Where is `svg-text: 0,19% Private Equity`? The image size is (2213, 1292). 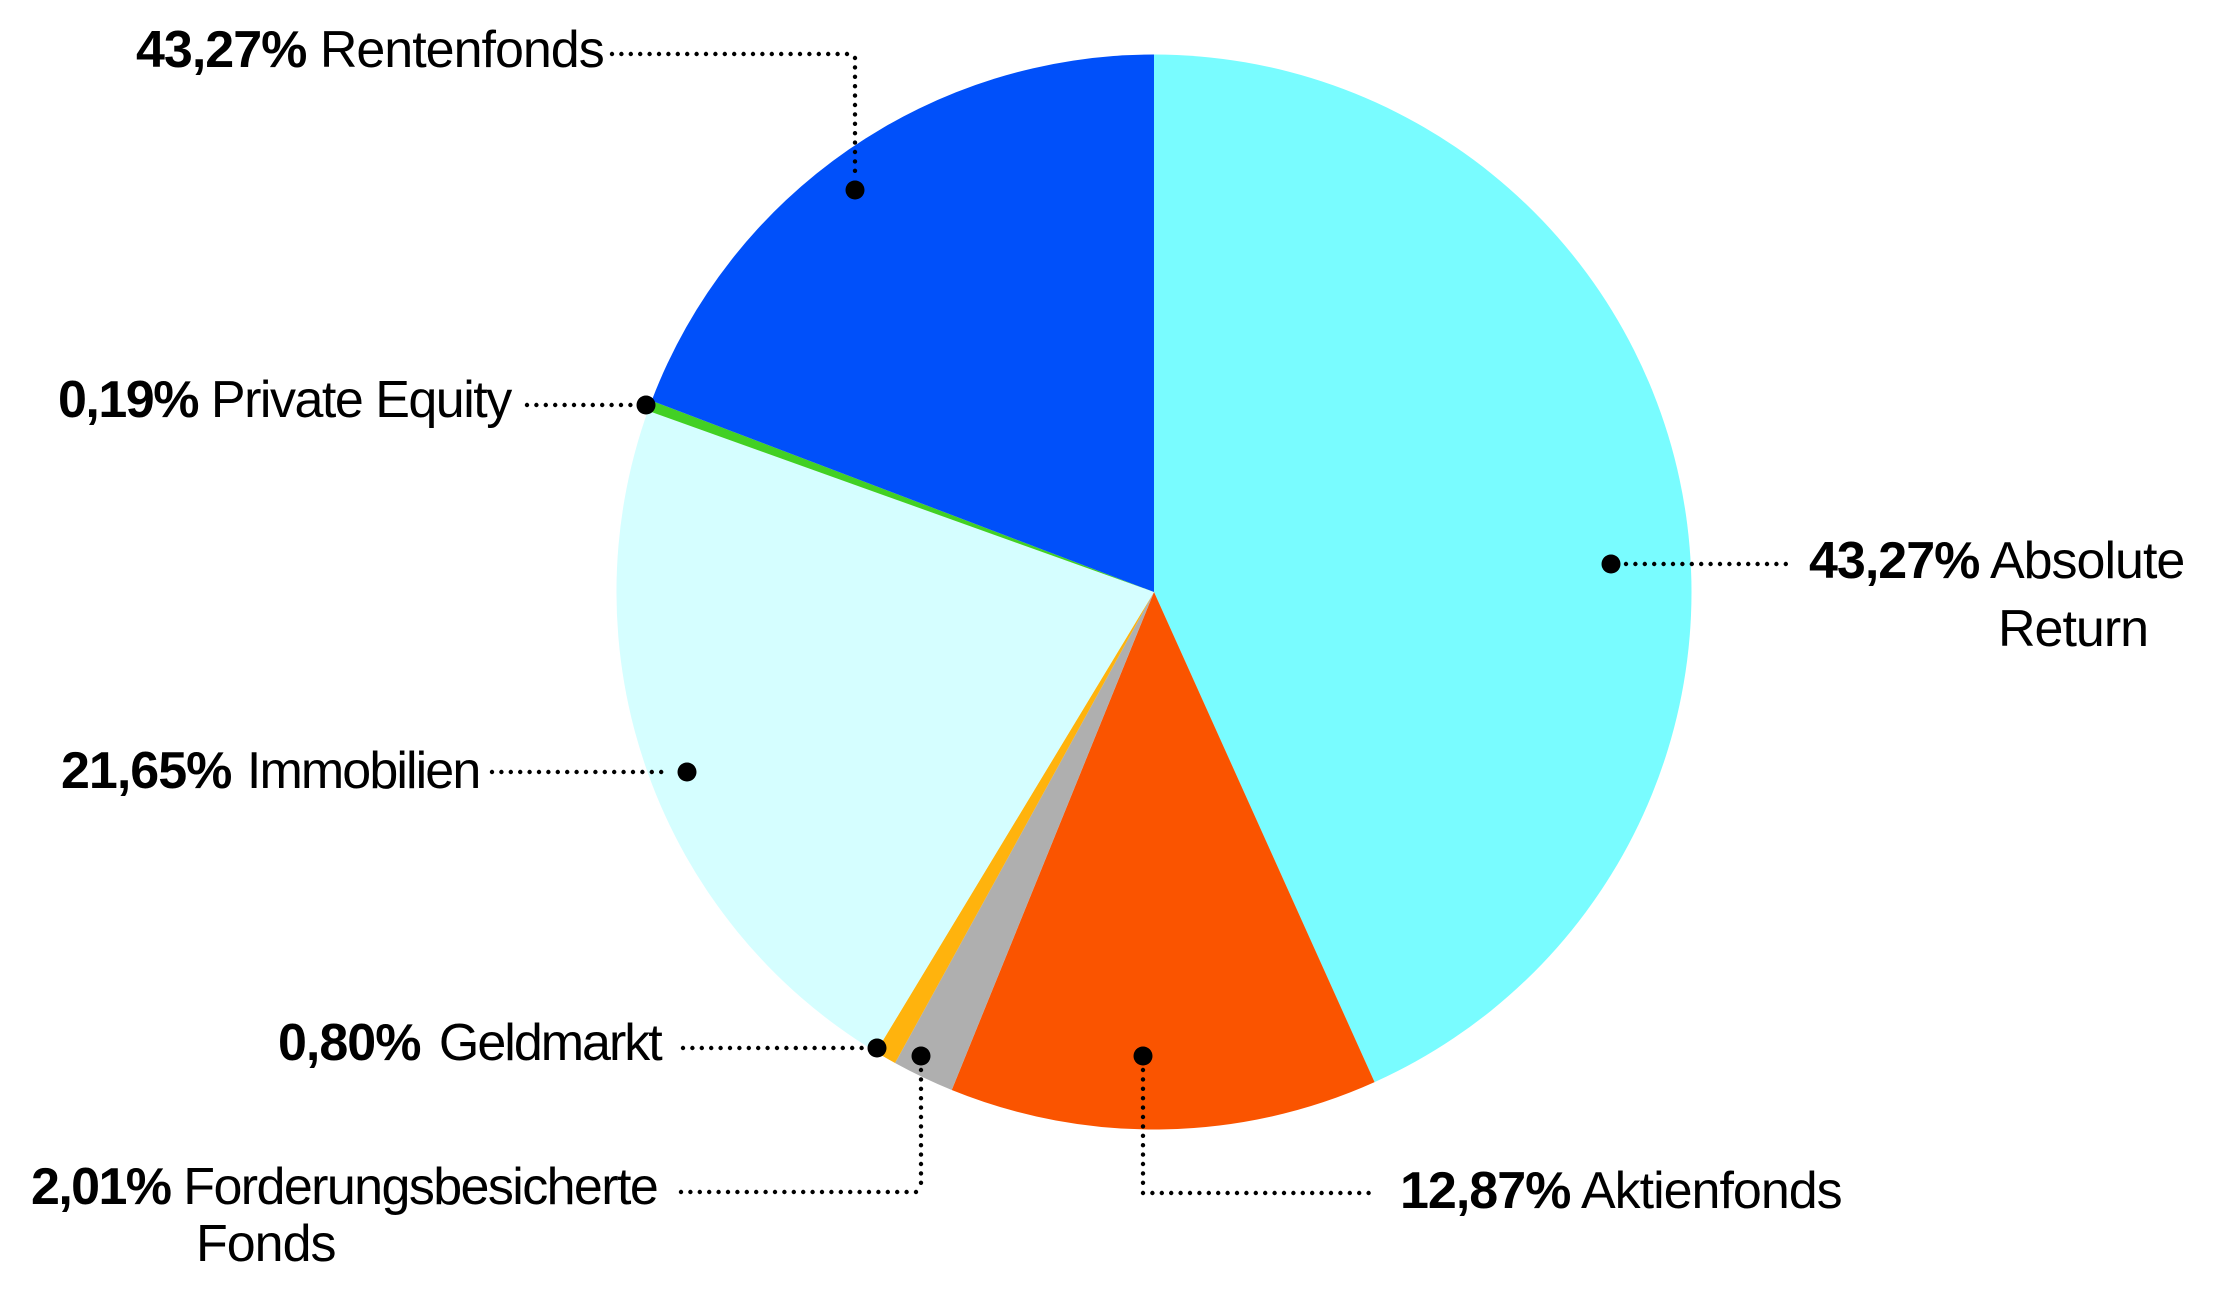 svg-text: 0,19% Private Equity is located at coordinates (285, 400).